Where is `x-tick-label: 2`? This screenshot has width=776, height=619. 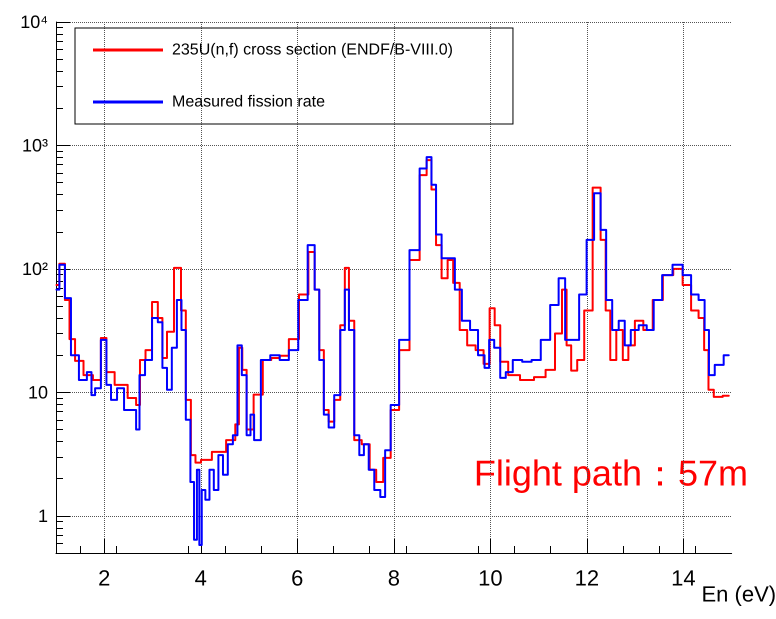 x-tick-label: 2 is located at coordinates (104, 578).